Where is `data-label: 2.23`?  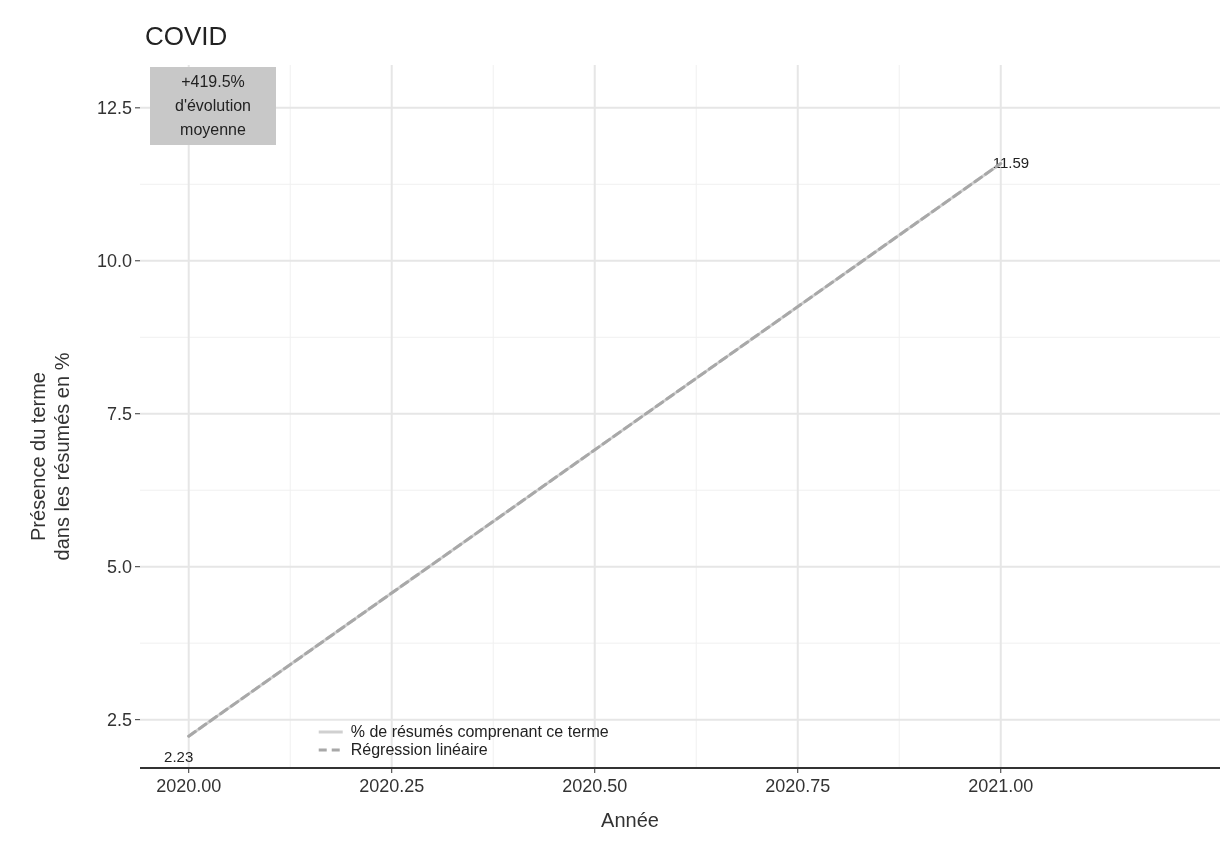 data-label: 2.23 is located at coordinates (179, 757).